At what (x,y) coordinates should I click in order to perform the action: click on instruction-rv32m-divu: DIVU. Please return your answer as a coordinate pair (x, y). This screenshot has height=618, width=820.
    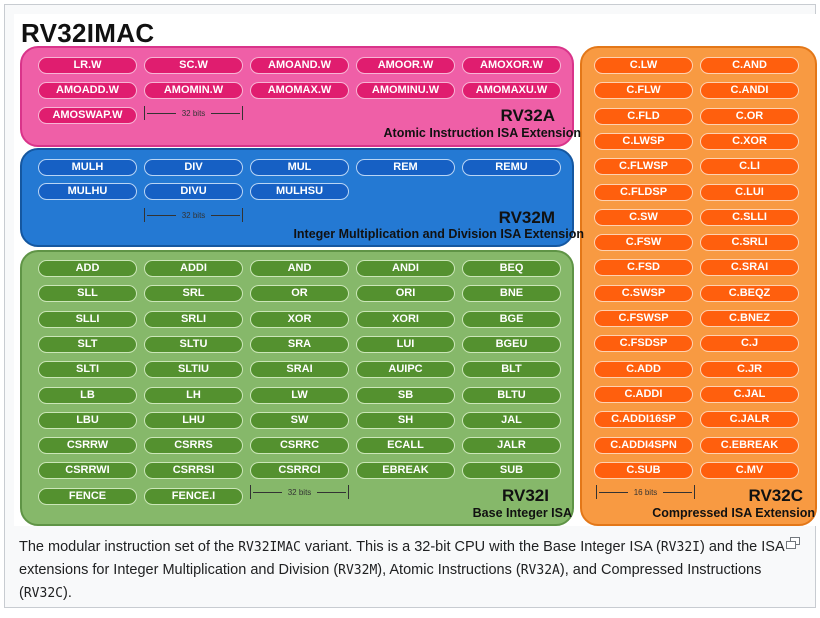
    Looking at the image, I should click on (193, 191).